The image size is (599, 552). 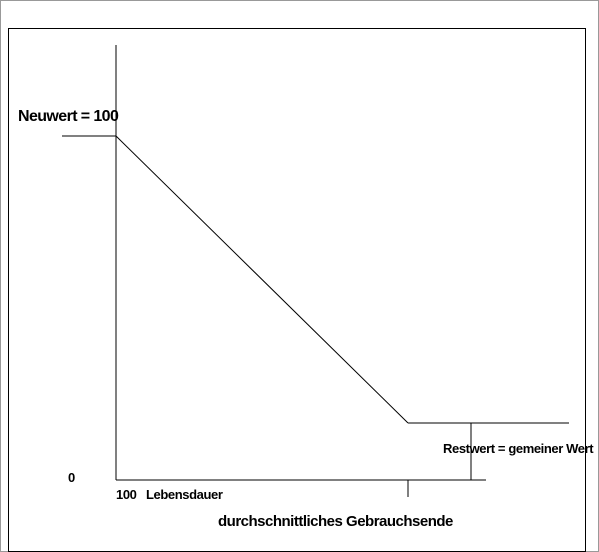 What do you see at coordinates (518, 448) in the screenshot?
I see `restwert-label: Restwert = gemeiner Wert` at bounding box center [518, 448].